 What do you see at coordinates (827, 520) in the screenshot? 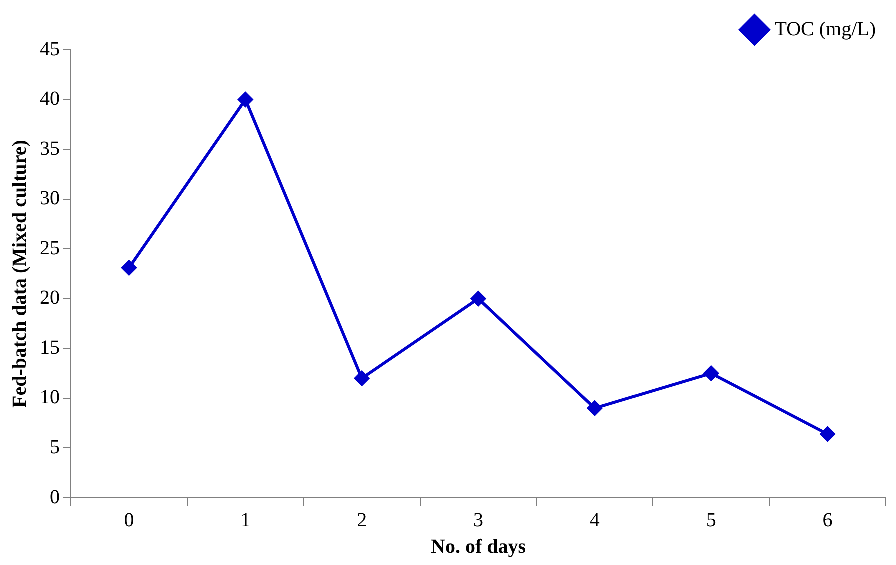
I see `x-tick-label: 6` at bounding box center [827, 520].